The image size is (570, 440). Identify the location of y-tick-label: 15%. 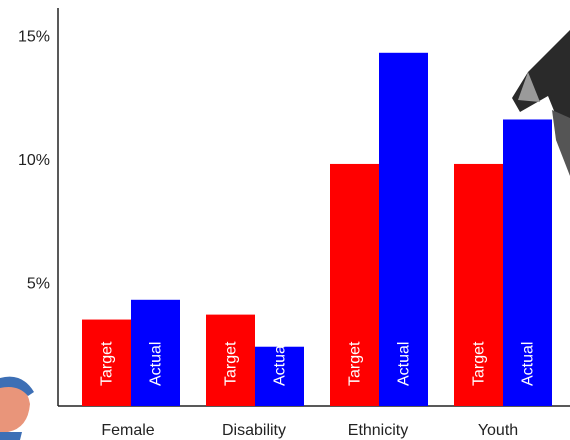
(34, 37).